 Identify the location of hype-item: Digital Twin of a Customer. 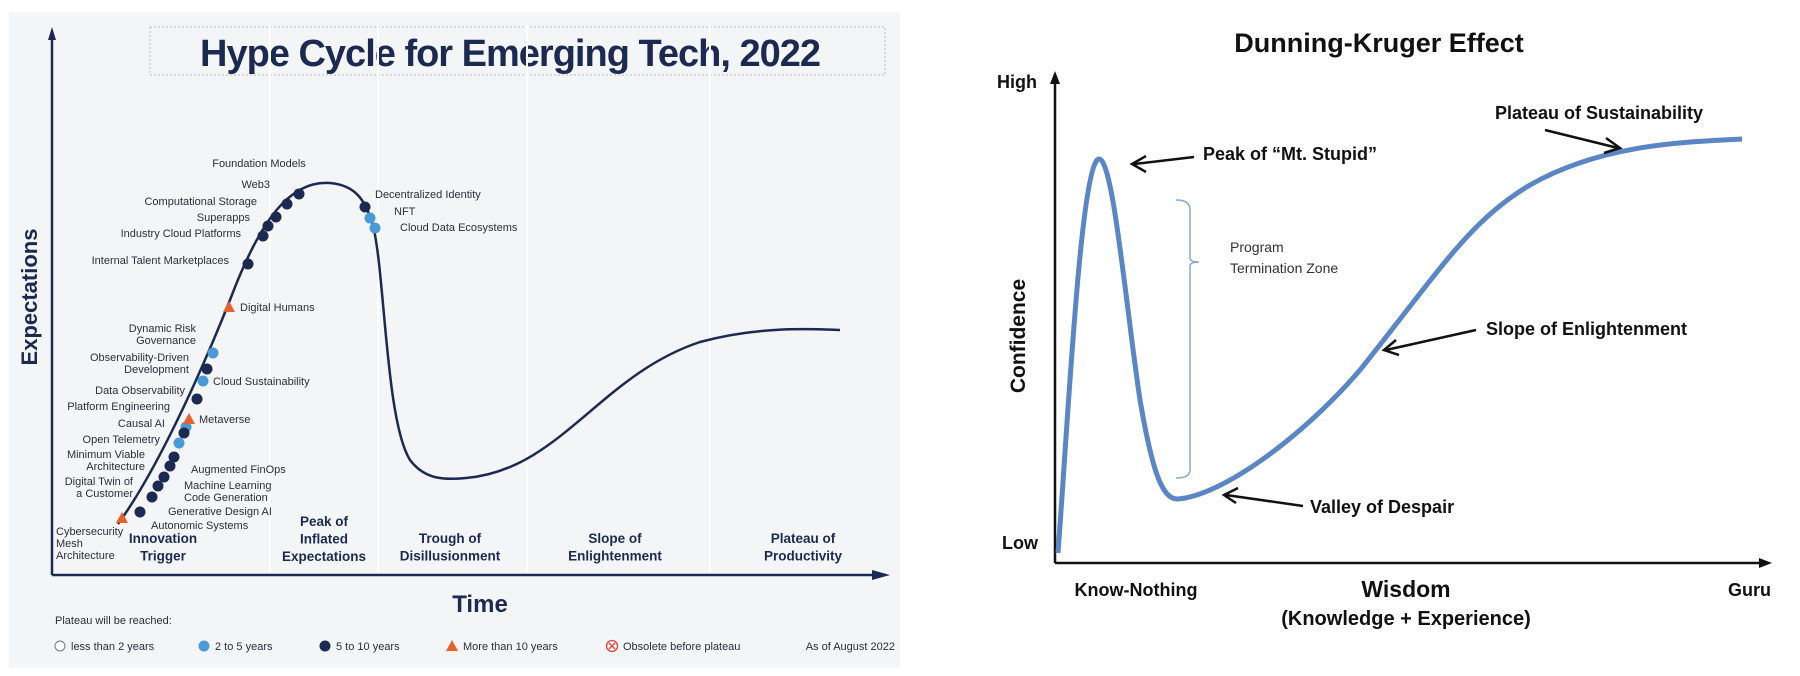
(117, 485).